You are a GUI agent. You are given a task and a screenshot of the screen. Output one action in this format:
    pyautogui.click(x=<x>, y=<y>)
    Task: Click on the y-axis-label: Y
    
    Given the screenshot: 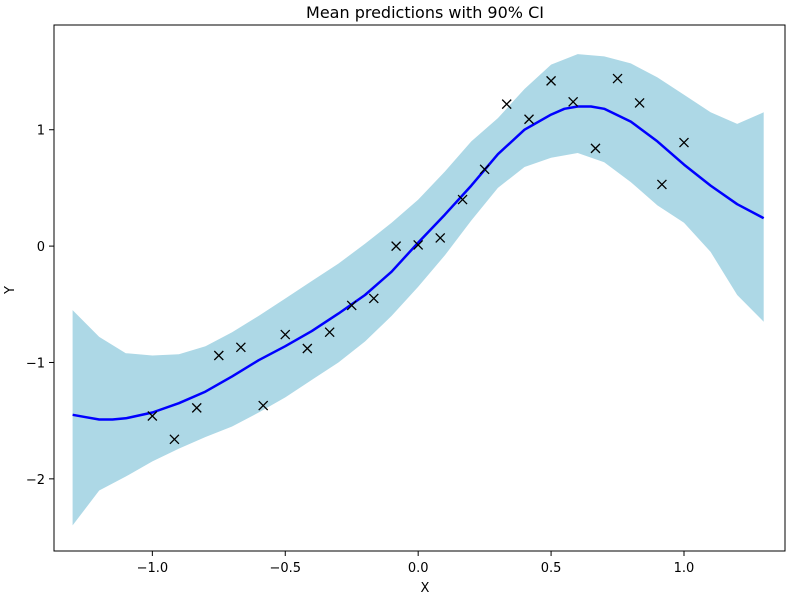 What is the action you would take?
    pyautogui.click(x=10, y=290)
    